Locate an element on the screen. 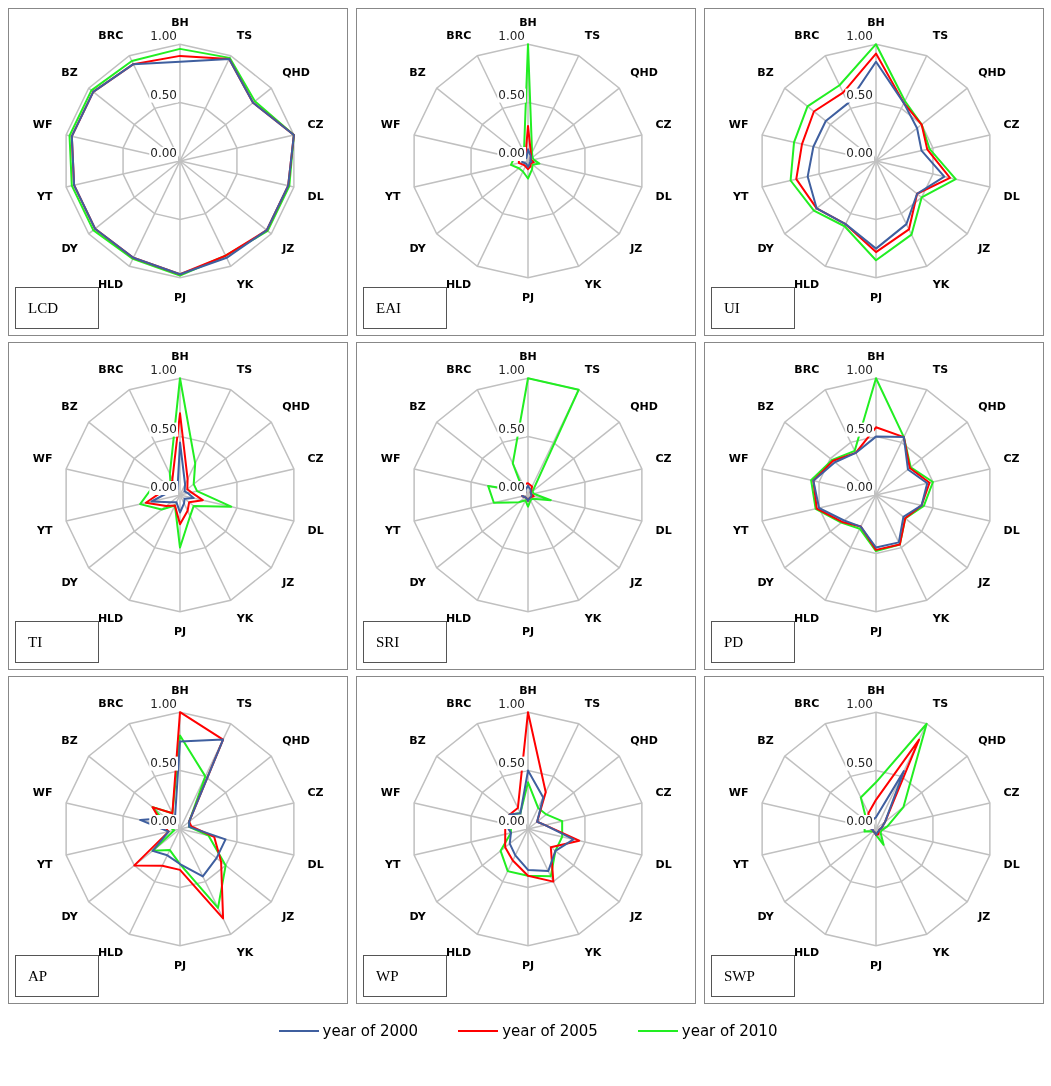  spoke-label: PJ is located at coordinates (180, 298).